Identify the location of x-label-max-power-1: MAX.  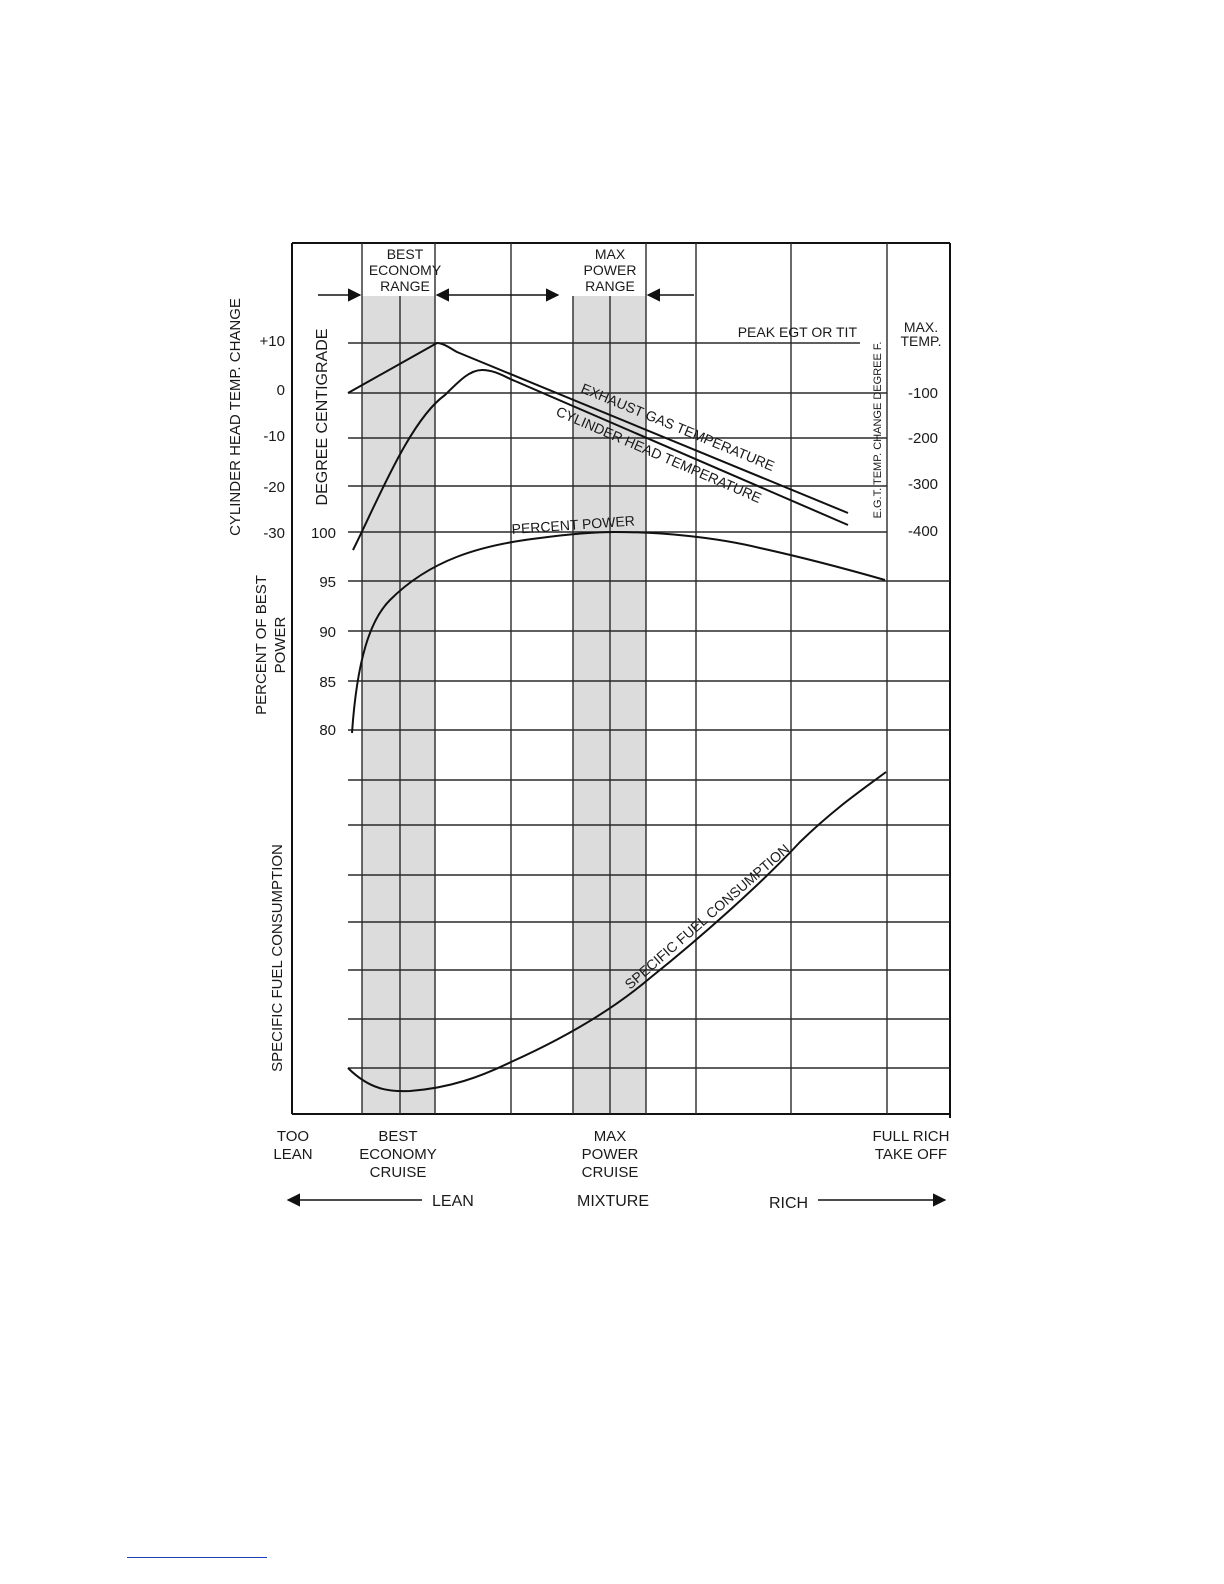
(610, 1136).